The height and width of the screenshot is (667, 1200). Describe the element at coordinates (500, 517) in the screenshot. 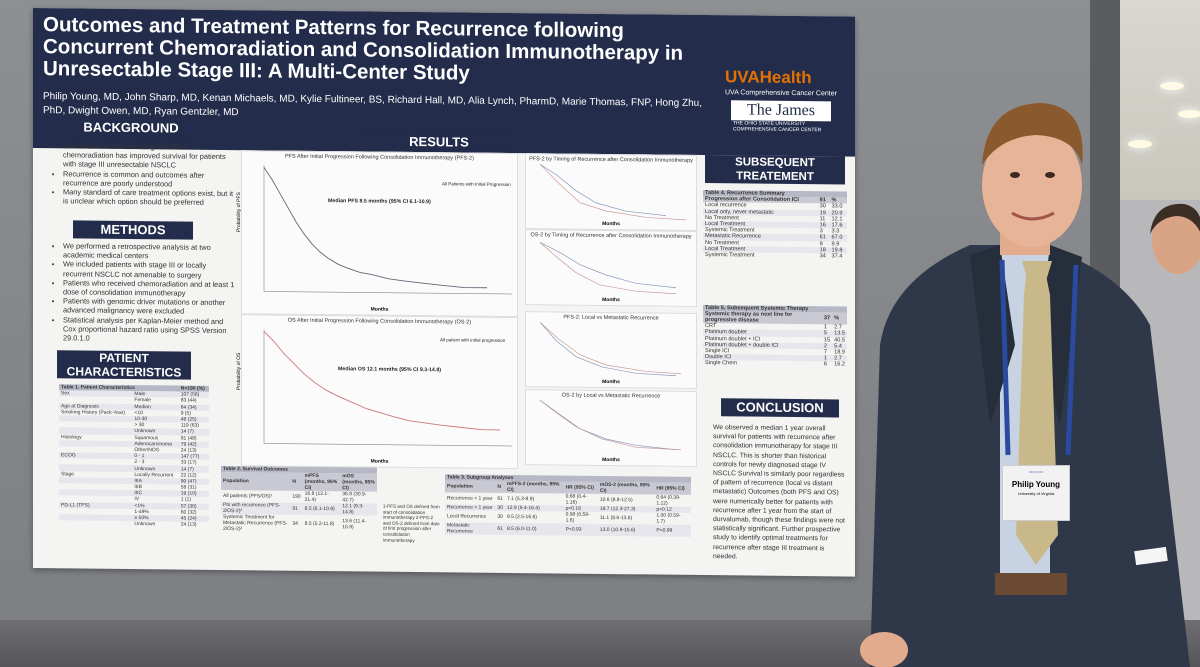

I see `table-cell: 30` at that location.